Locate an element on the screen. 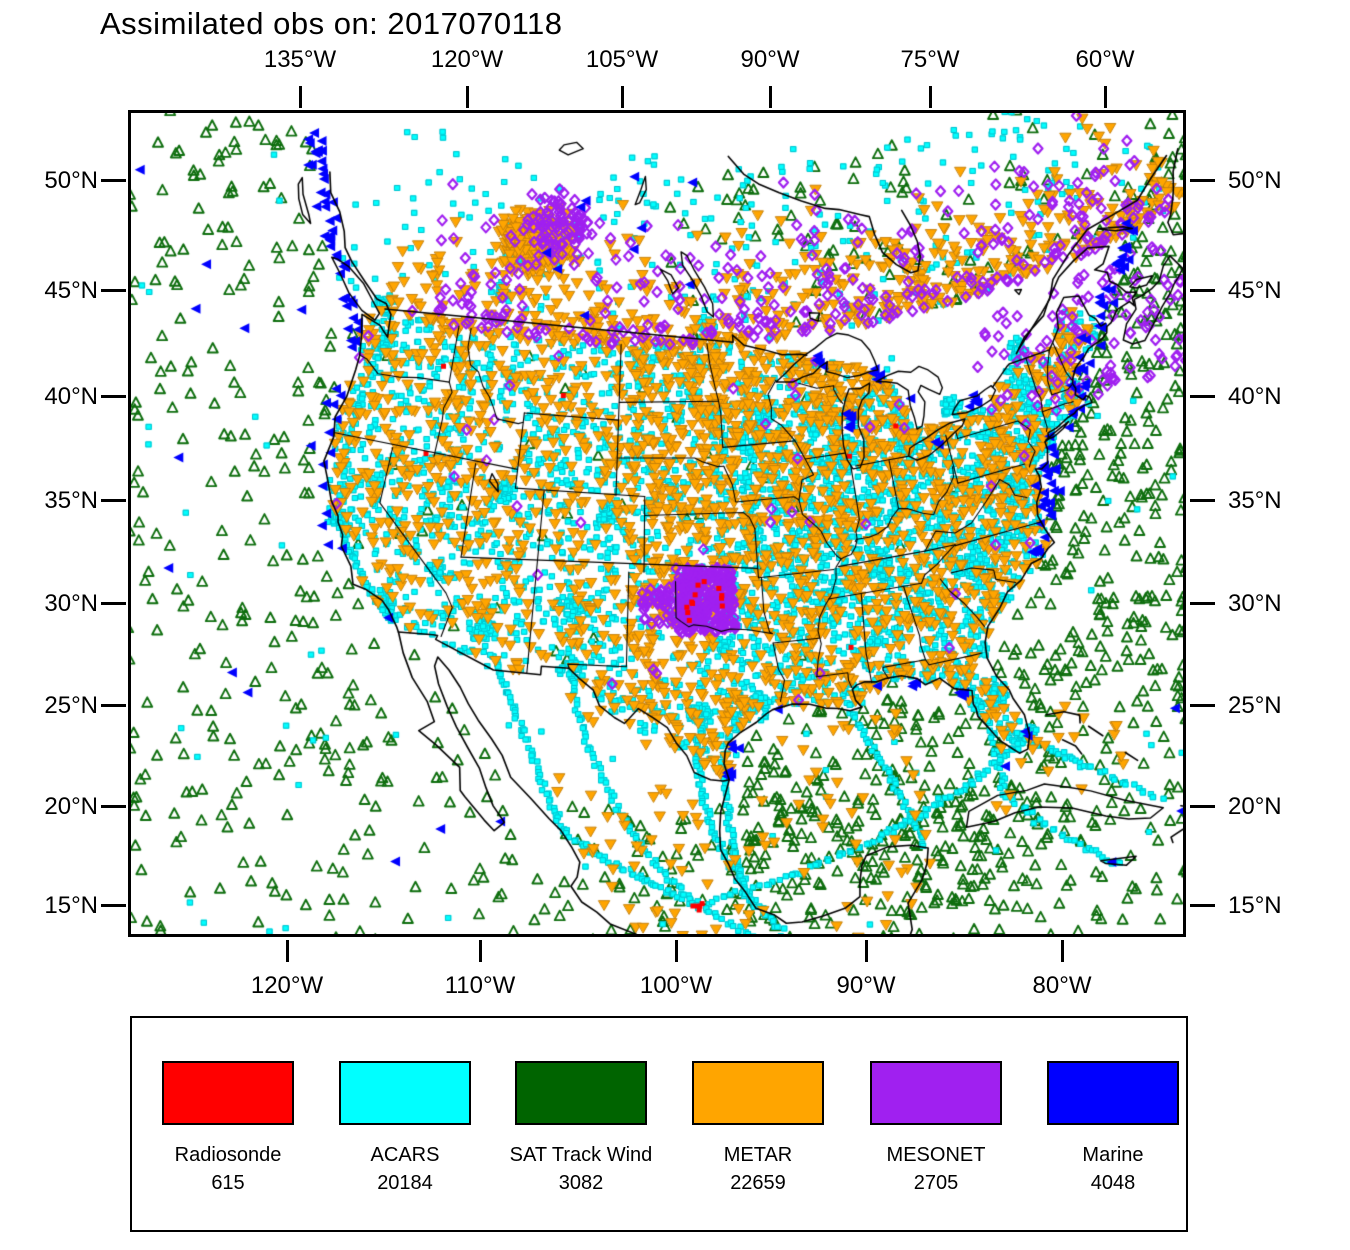  bottom-axis-label-120w: 120°W is located at coordinates (287, 985).